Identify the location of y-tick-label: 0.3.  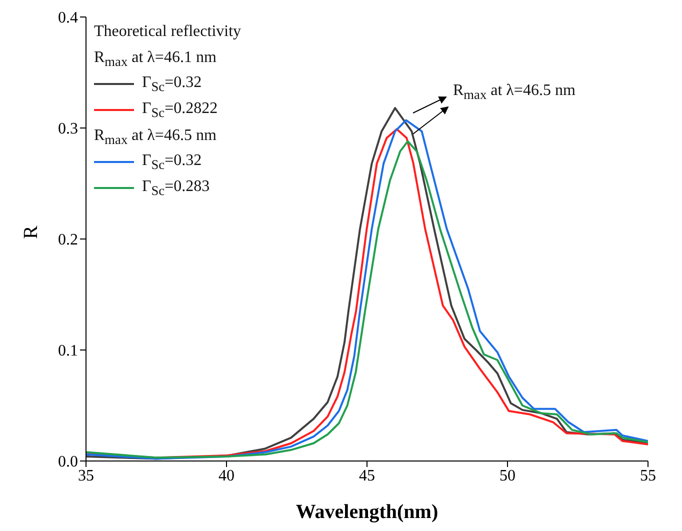
(68, 129).